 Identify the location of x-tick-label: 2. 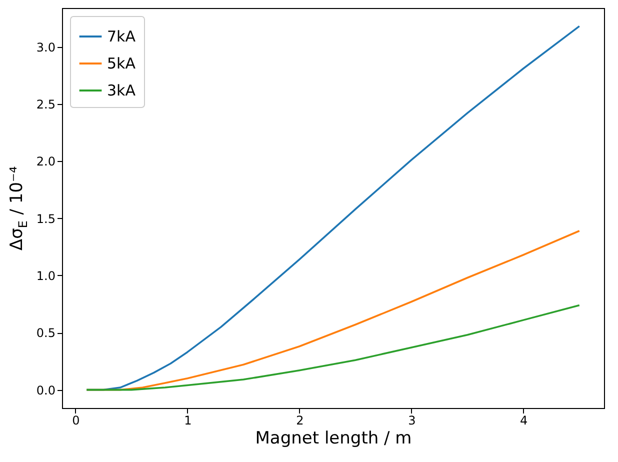
(300, 421).